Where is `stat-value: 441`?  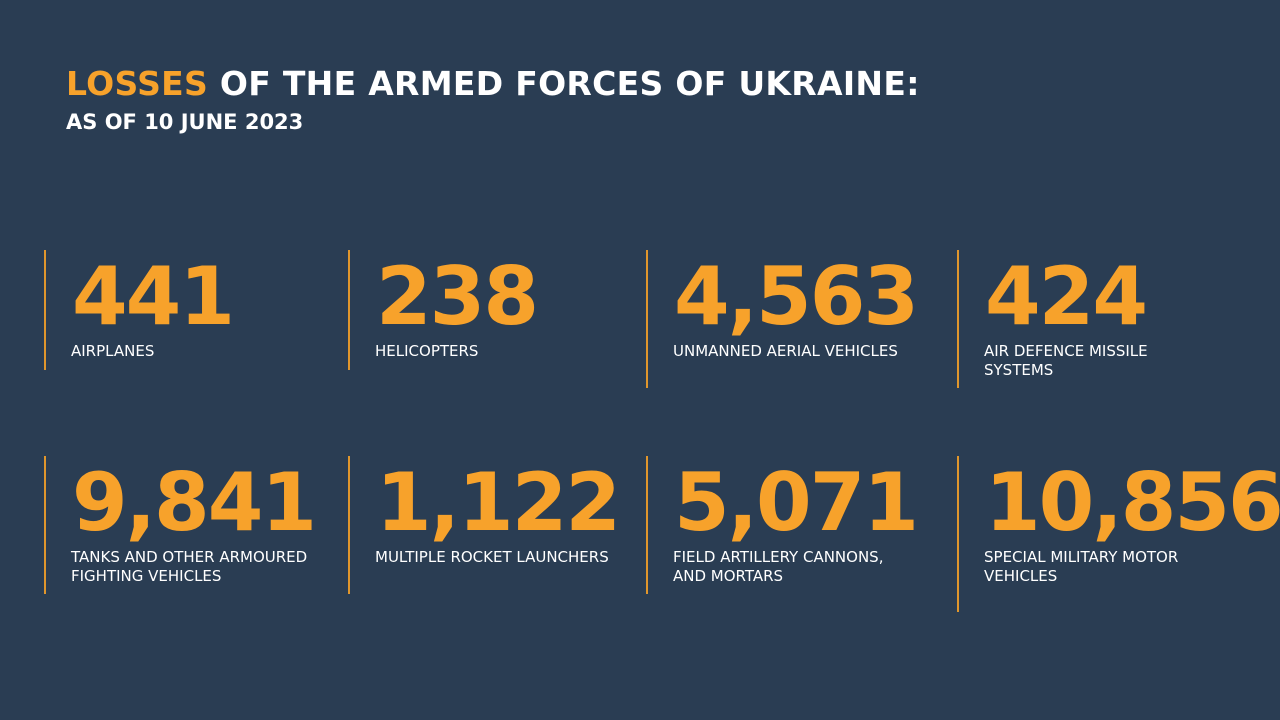
stat-value: 441 is located at coordinates (153, 296).